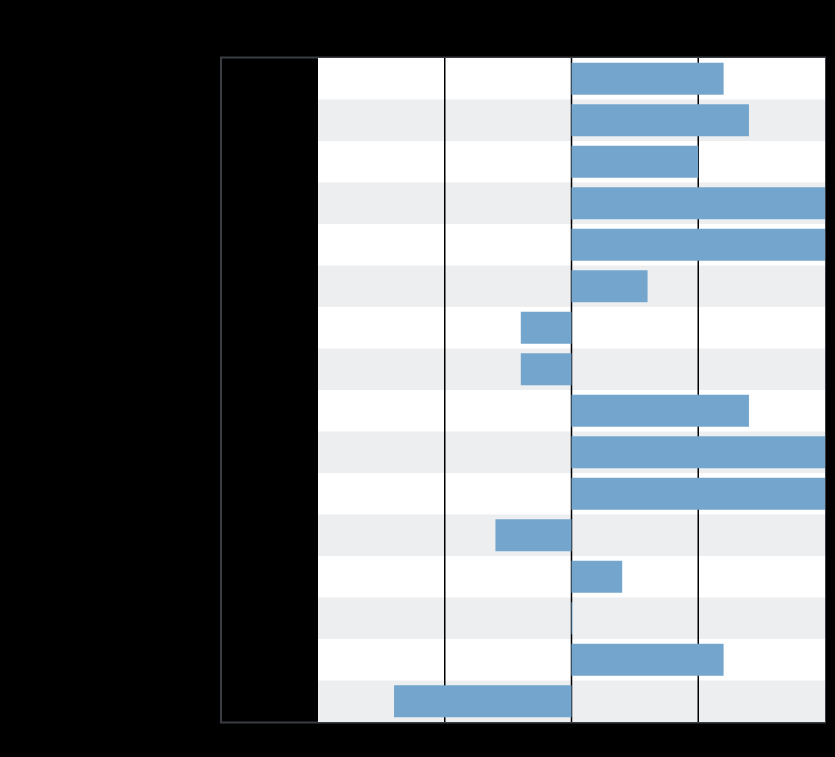 The height and width of the screenshot is (757, 835). What do you see at coordinates (444, 739) in the screenshot?
I see `x-tick-label: -1` at bounding box center [444, 739].